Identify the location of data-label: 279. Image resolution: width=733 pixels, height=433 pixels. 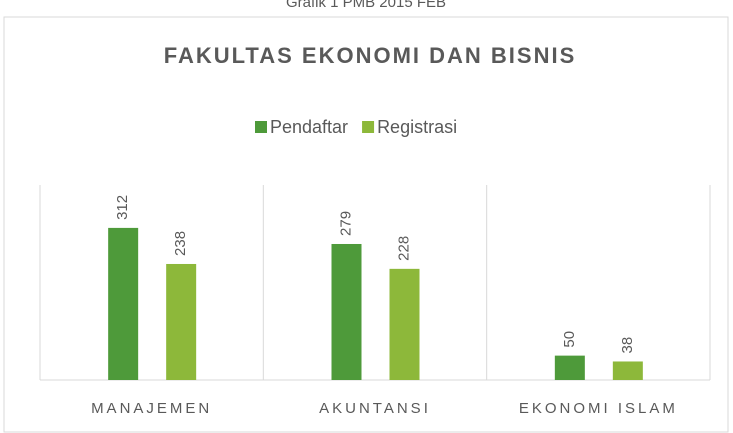
(345, 223).